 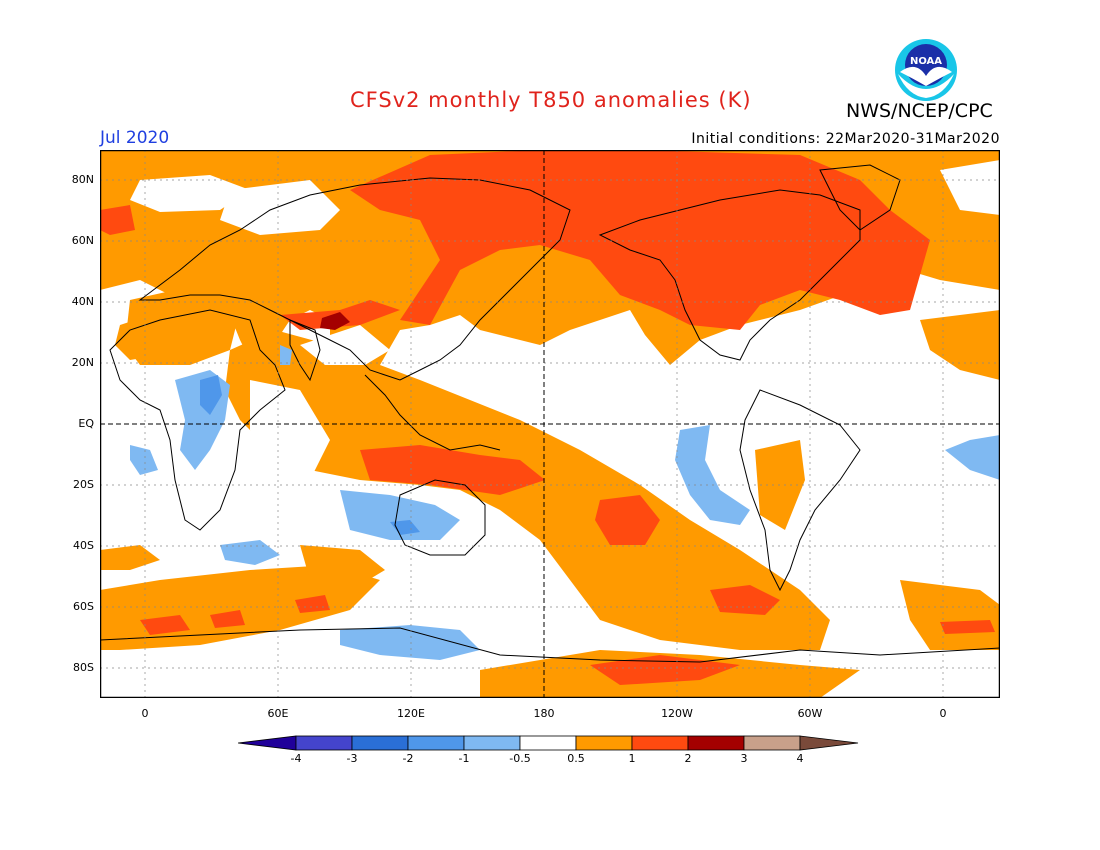 What do you see at coordinates (810, 713) in the screenshot?
I see `lon-label-60w: 60W` at bounding box center [810, 713].